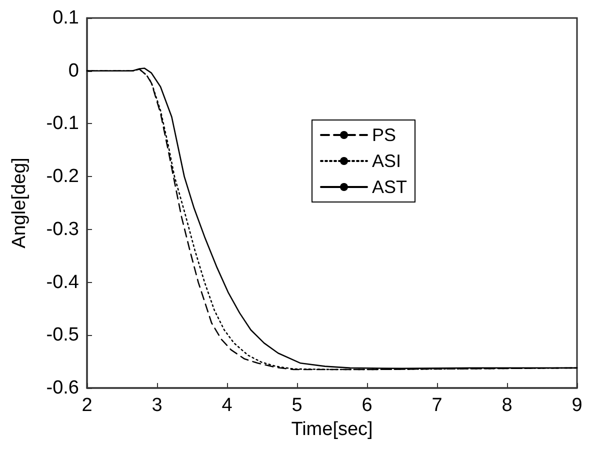 This screenshot has height=450, width=589. I want to click on y-tick-label: -0.6, so click(62, 388).